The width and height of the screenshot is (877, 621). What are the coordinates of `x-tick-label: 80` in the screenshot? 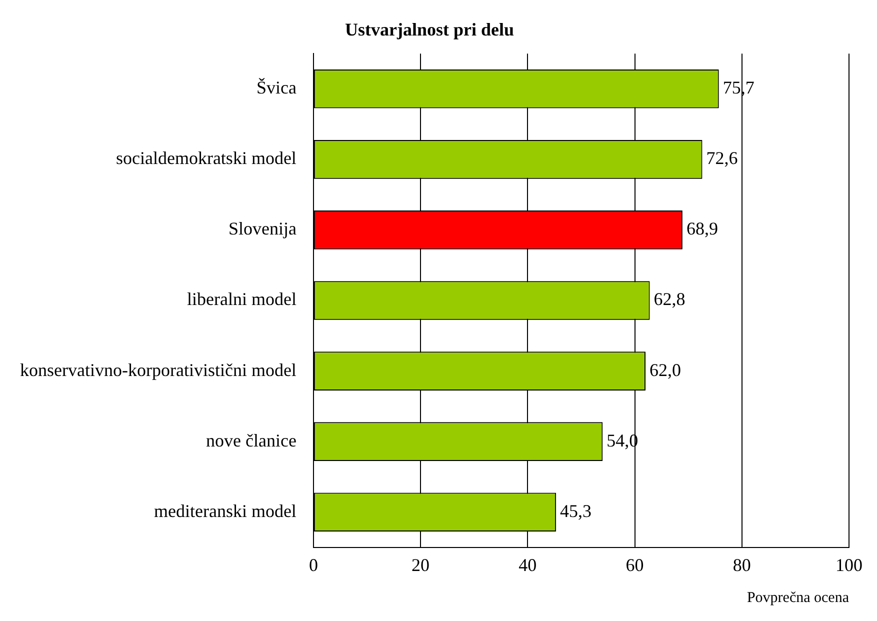 It's located at (741, 564).